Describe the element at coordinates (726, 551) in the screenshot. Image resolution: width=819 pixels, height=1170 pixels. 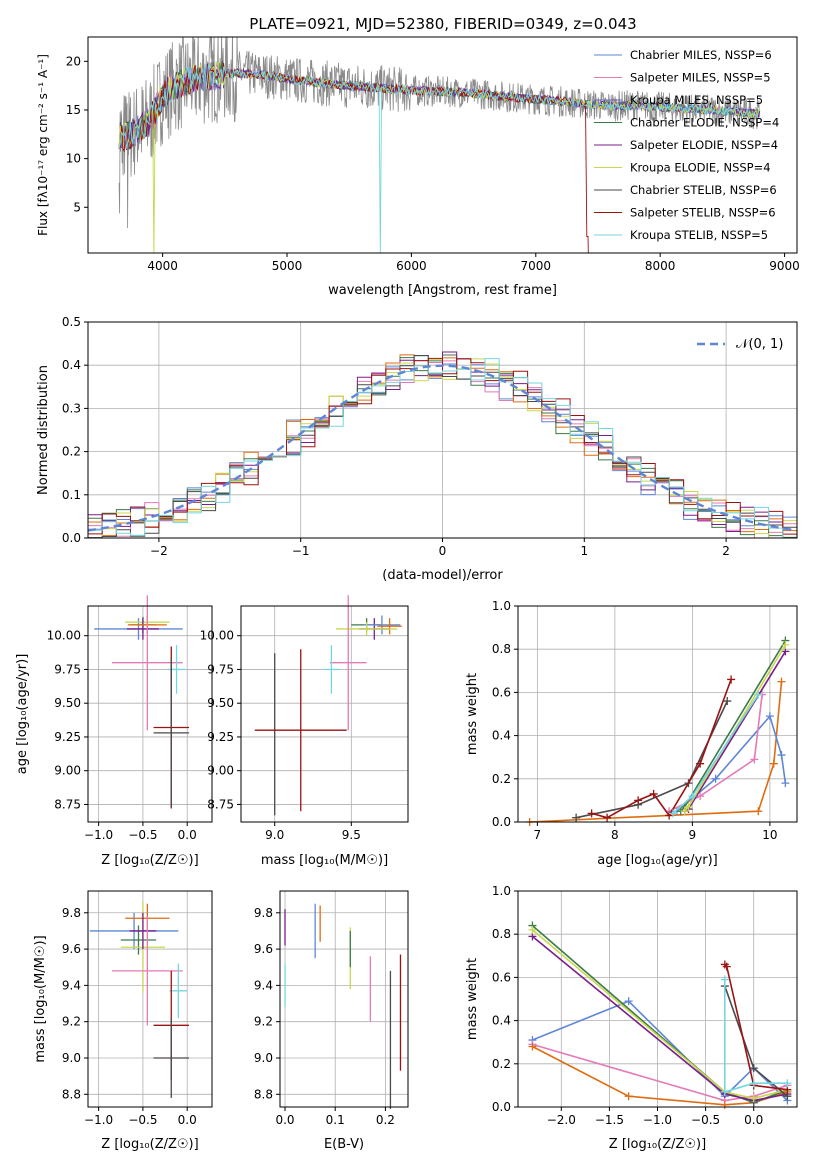
I see `x-tick-label: 2` at that location.